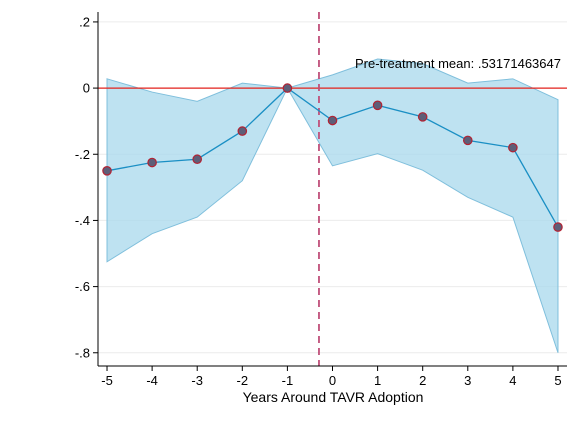  What do you see at coordinates (458, 63) in the screenshot?
I see `pre-treatment-mean-annotation: Pre-treatment mean: .53171463647` at bounding box center [458, 63].